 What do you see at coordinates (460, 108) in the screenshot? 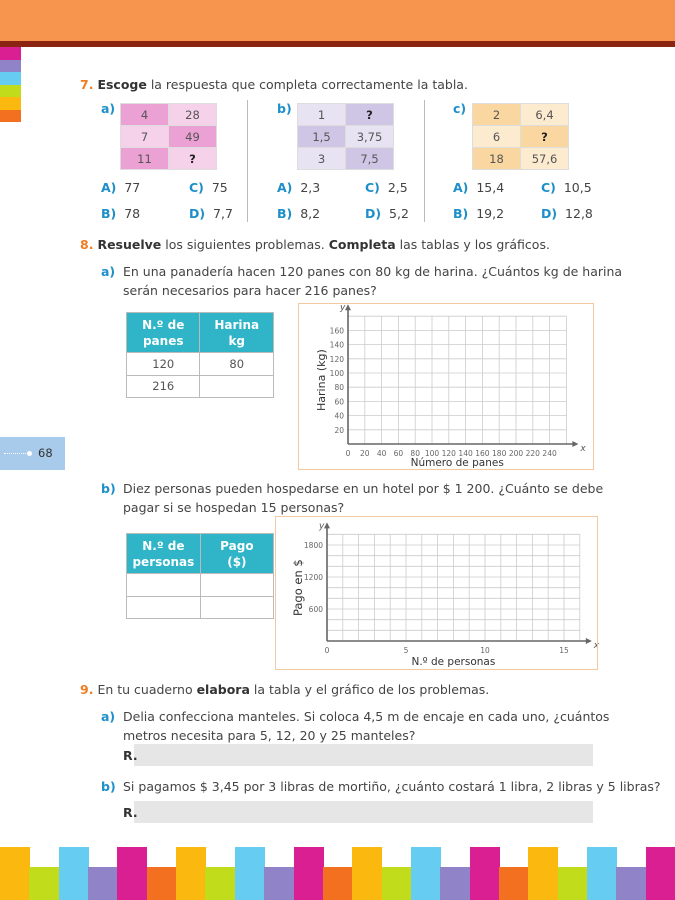
I see `q7-part-label: c)` at bounding box center [460, 108].